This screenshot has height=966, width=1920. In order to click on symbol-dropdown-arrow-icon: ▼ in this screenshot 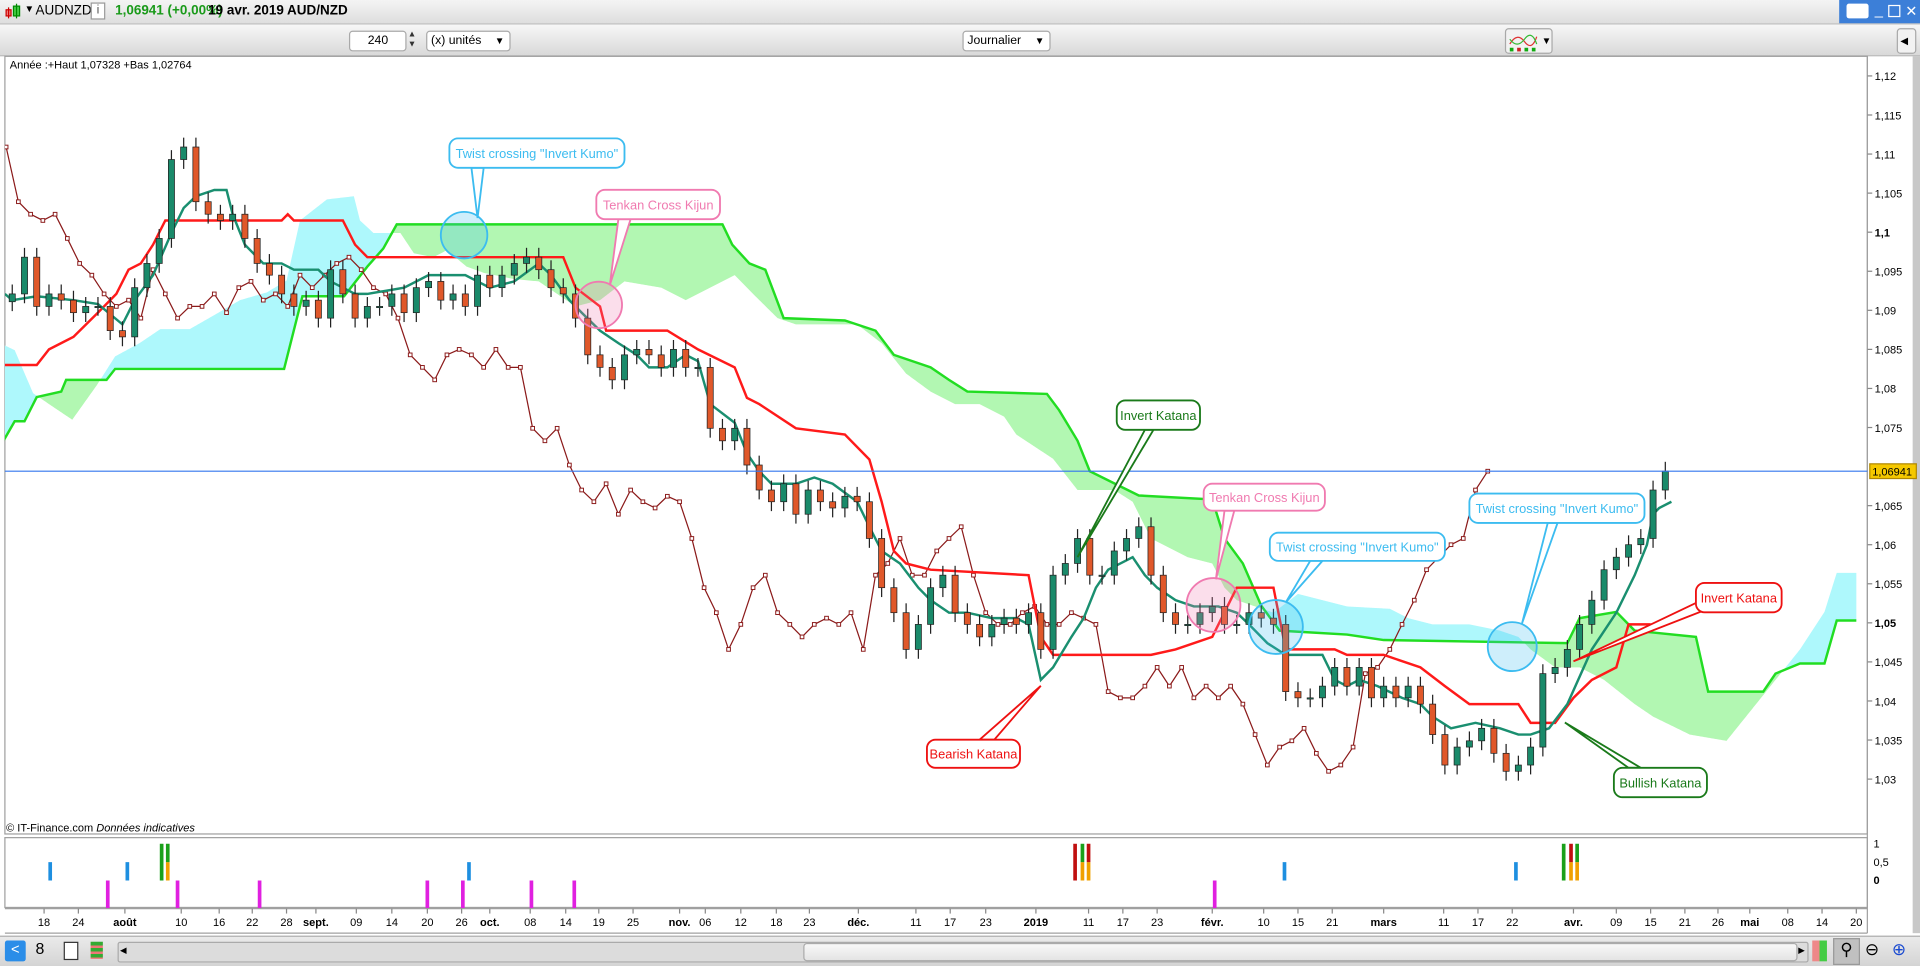, I will do `click(29, 9)`.